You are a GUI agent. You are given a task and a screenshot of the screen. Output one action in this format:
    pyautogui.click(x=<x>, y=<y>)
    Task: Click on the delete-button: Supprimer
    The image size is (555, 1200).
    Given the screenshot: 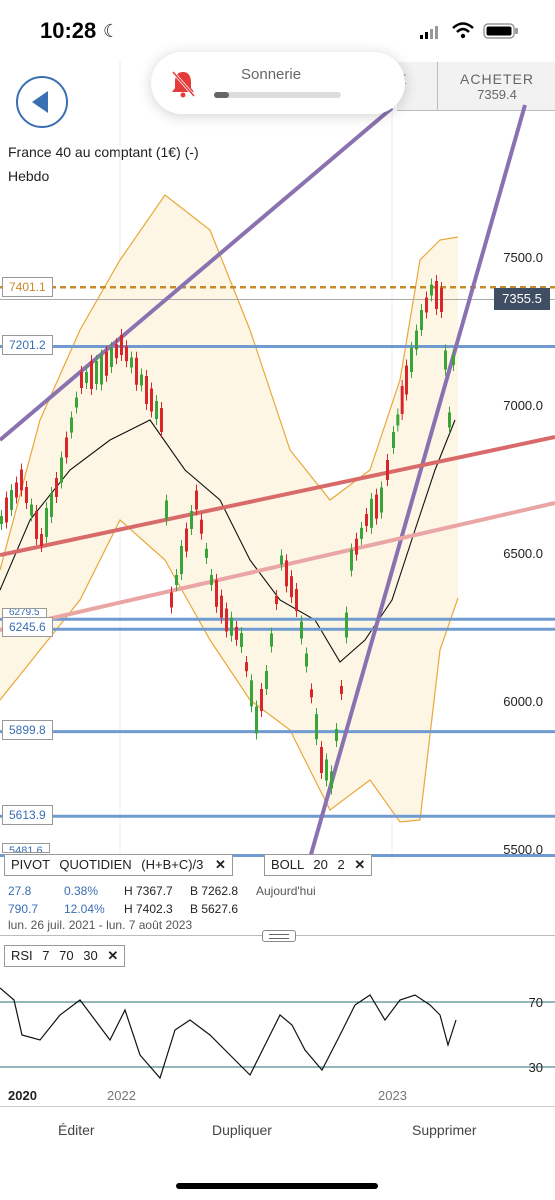 What is the action you would take?
    pyautogui.click(x=444, y=1130)
    